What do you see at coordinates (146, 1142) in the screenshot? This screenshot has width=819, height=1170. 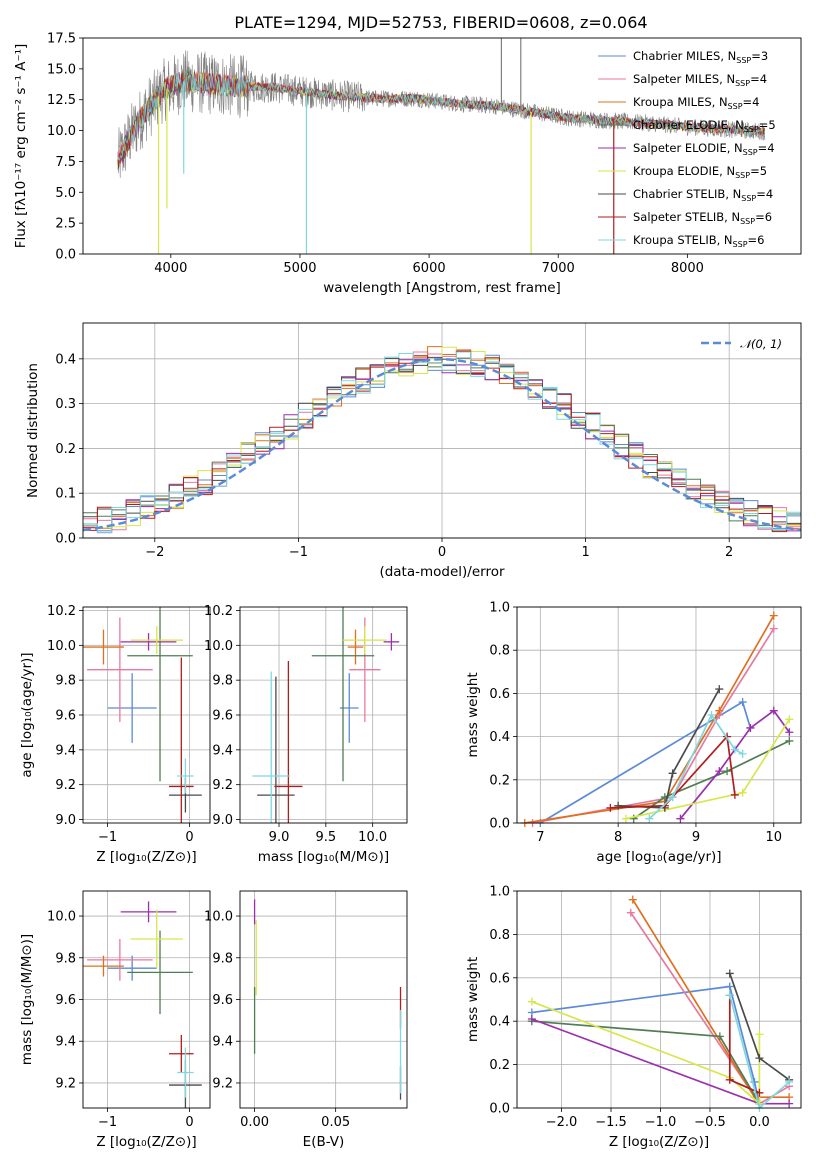 I see `x-axis-label: Z [log₁₀(Z/Z⊙)]` at bounding box center [146, 1142].